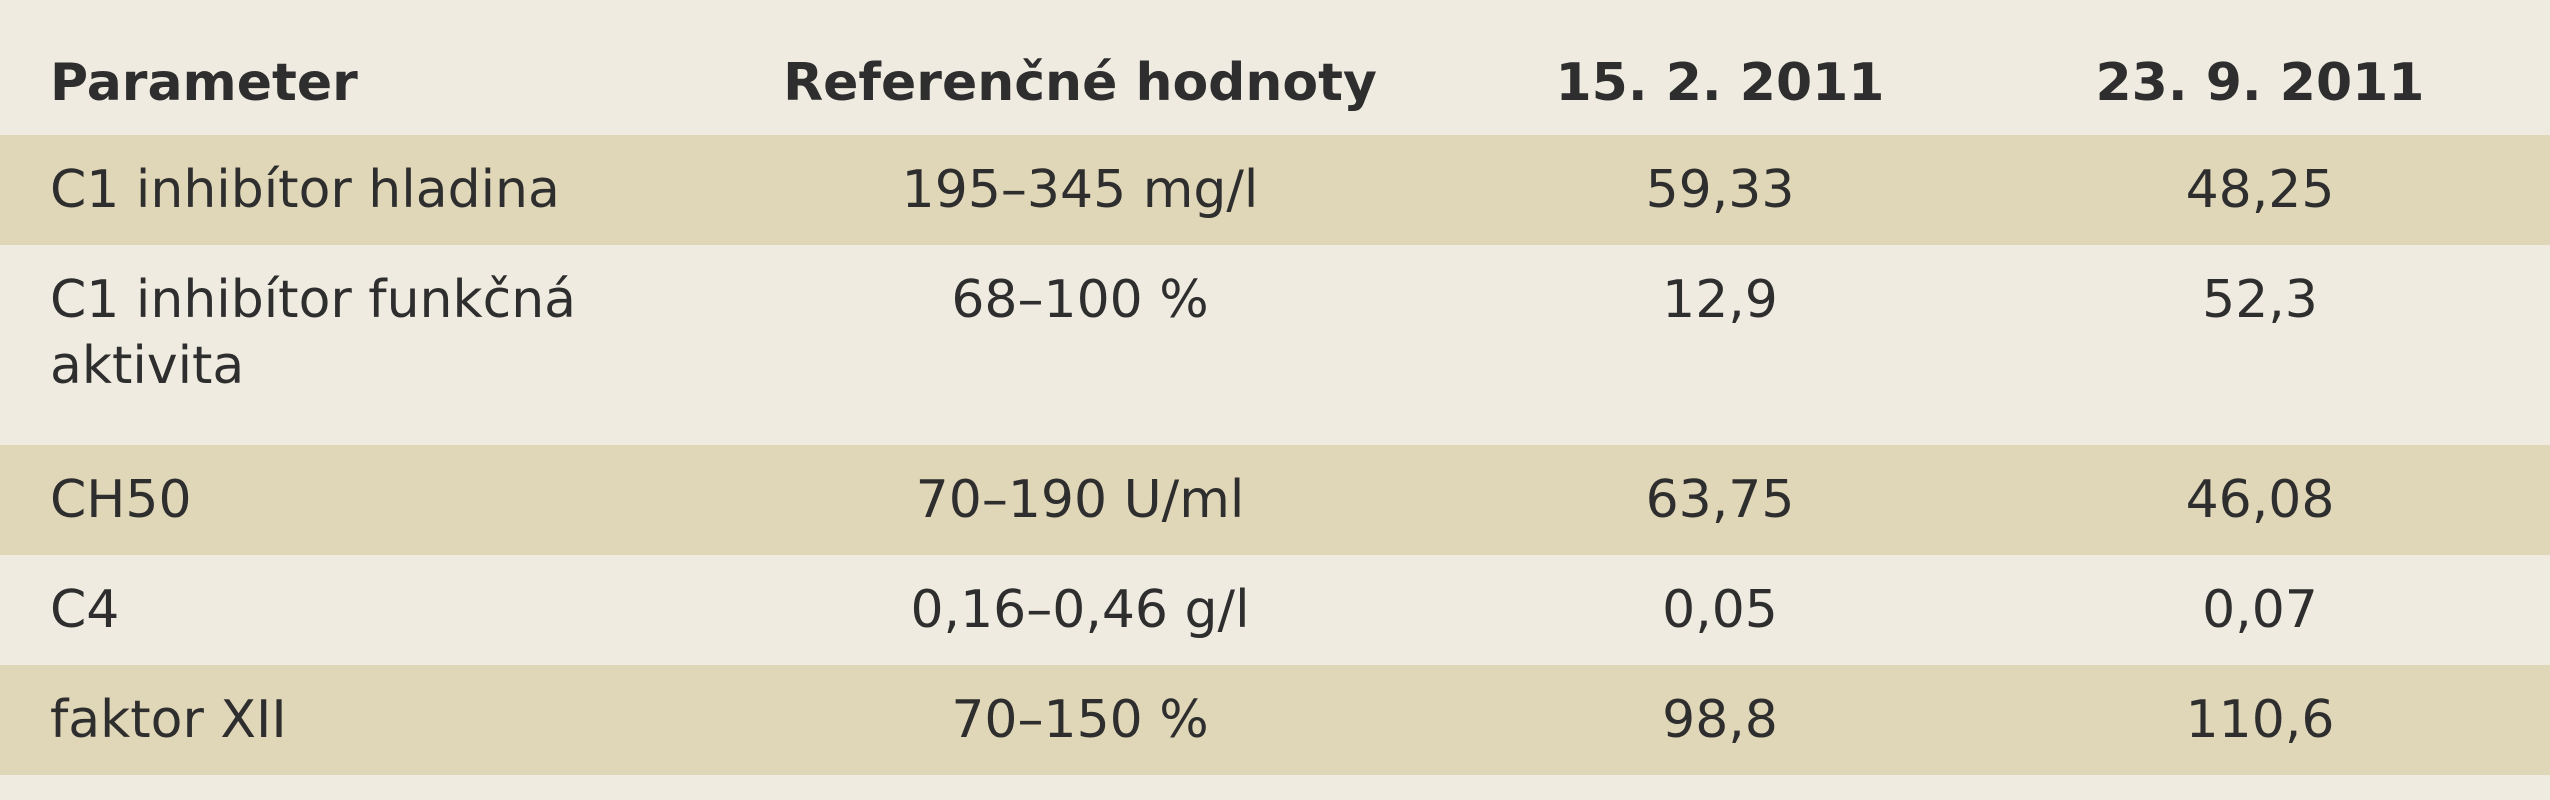  I want to click on table-cell: 59,33, so click(1720, 190).